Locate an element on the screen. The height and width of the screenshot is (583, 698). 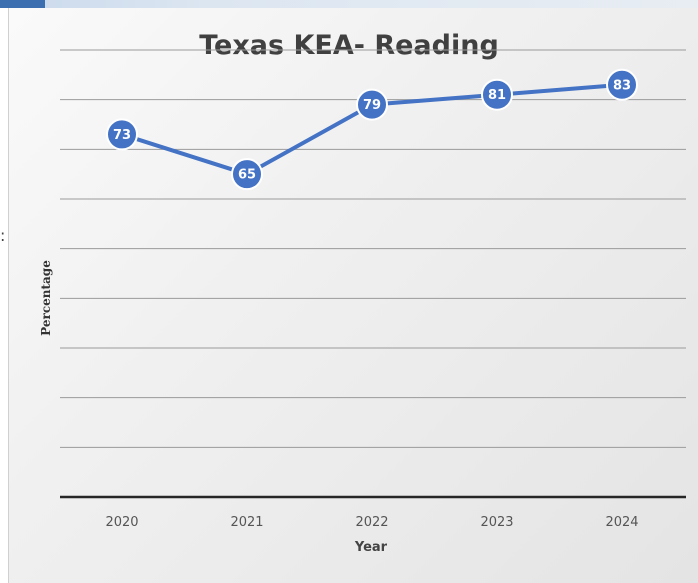
x-tick-label: 2022 is located at coordinates (371, 522).